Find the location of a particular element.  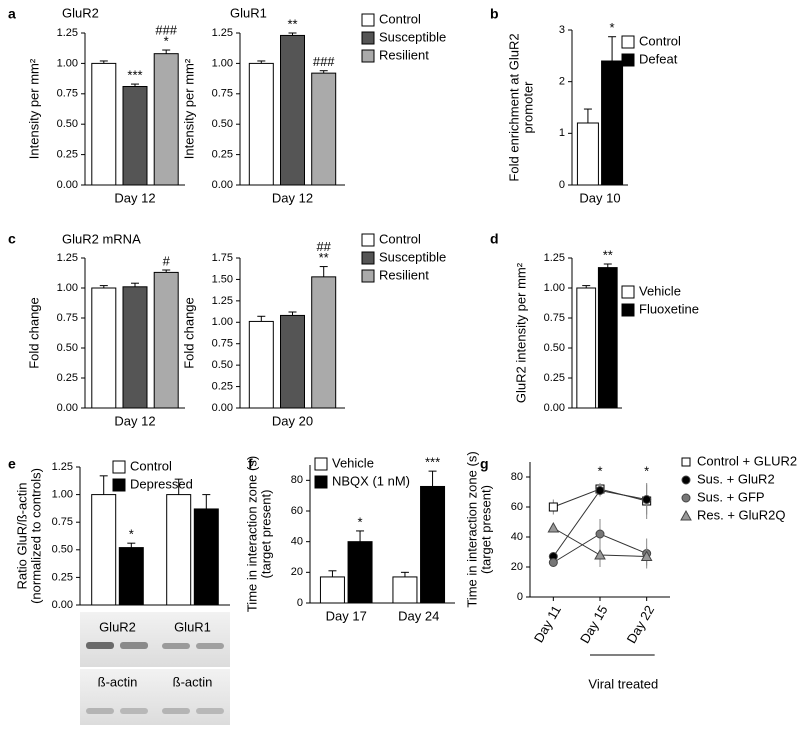

legend-label: Depressed is located at coordinates (161, 483).